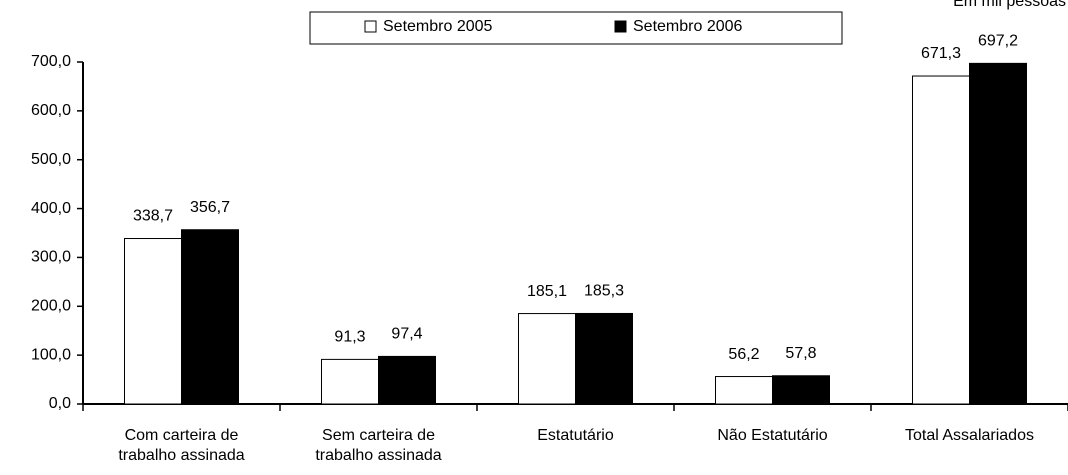  I want to click on value-label: 56,2, so click(743, 354).